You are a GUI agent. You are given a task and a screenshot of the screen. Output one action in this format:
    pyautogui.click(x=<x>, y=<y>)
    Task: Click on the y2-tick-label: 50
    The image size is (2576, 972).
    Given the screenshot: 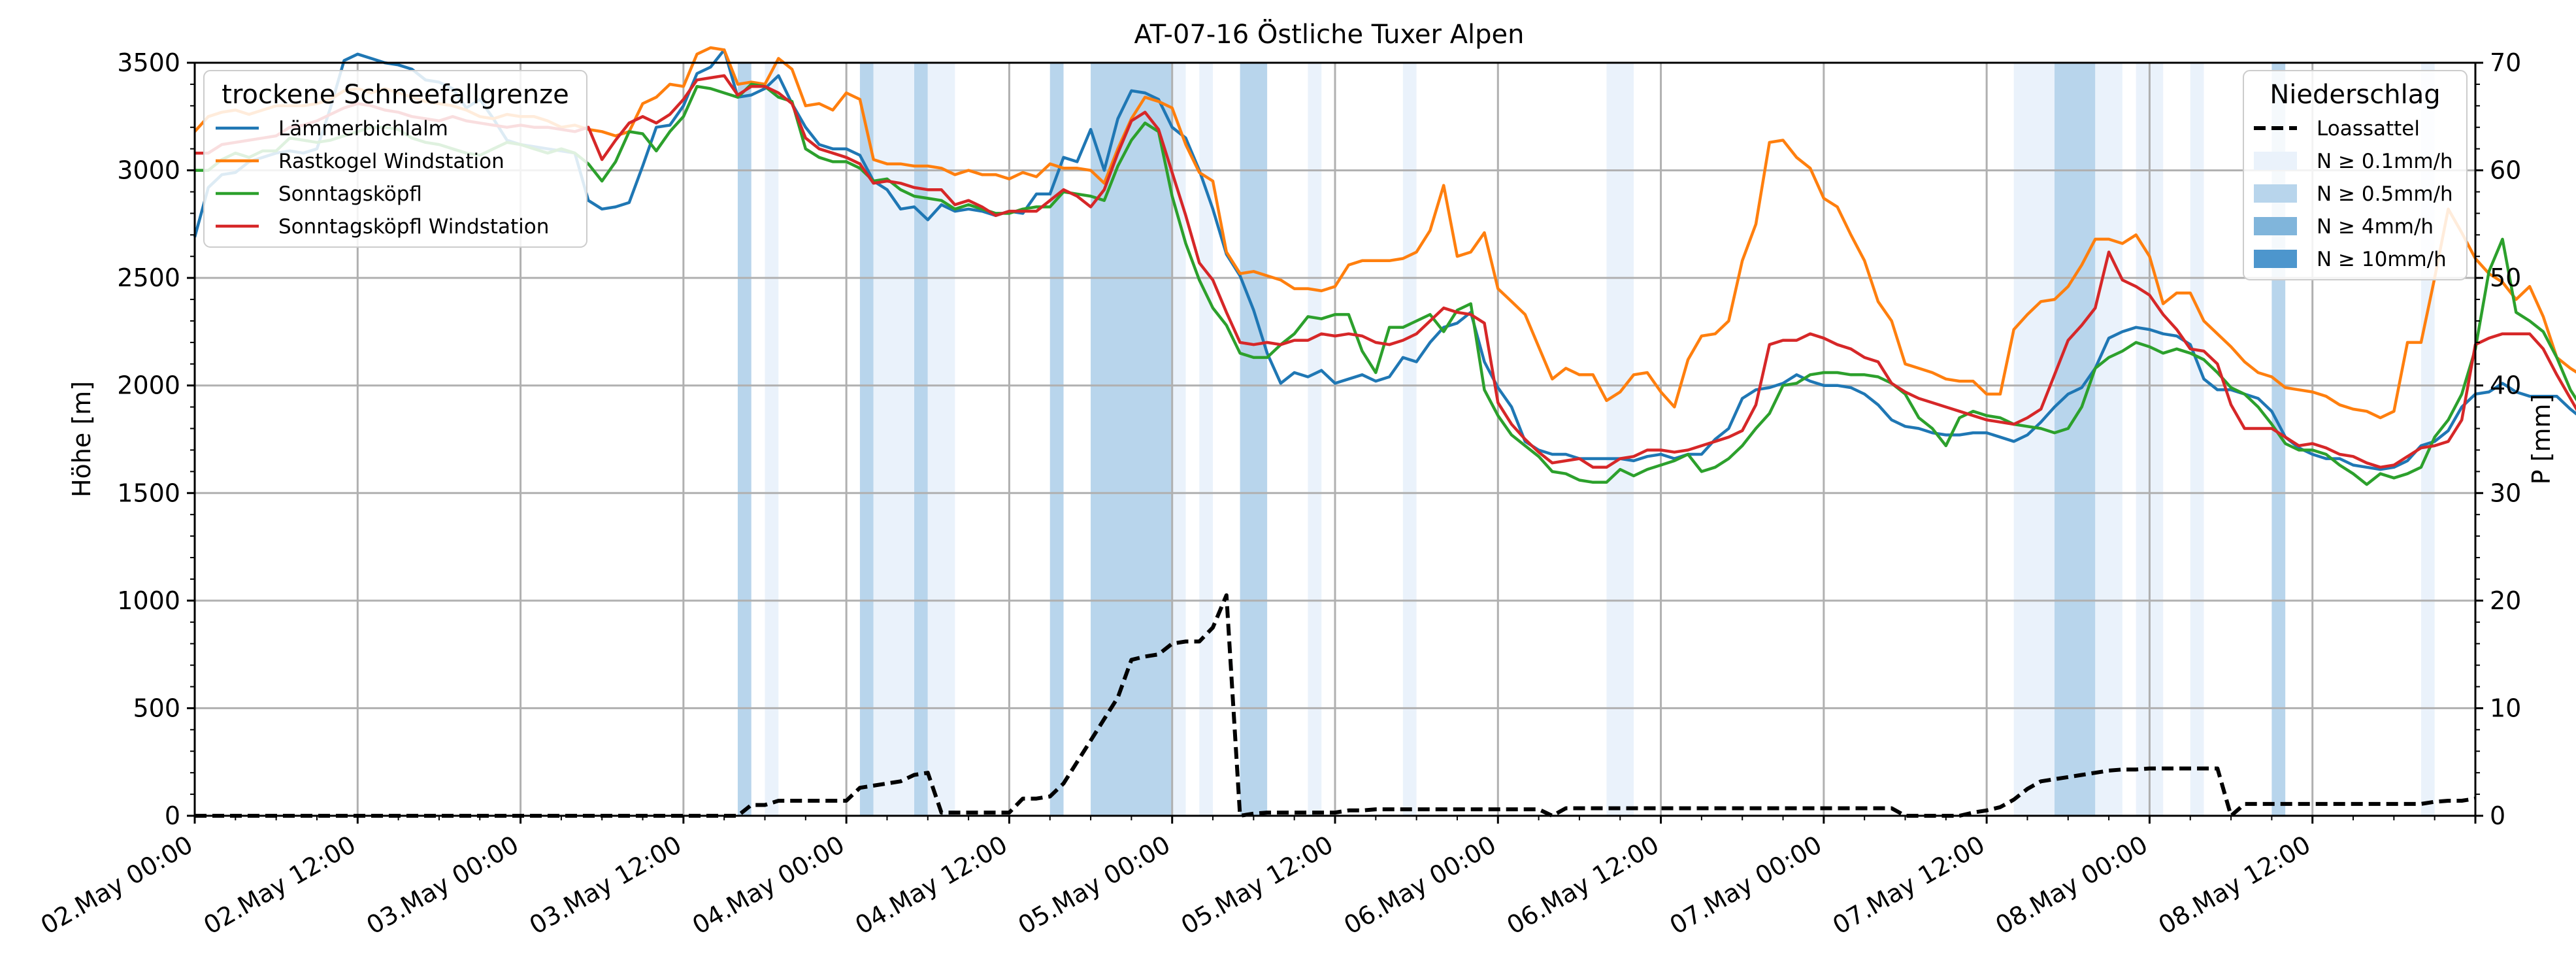 What is the action you would take?
    pyautogui.click(x=2505, y=277)
    